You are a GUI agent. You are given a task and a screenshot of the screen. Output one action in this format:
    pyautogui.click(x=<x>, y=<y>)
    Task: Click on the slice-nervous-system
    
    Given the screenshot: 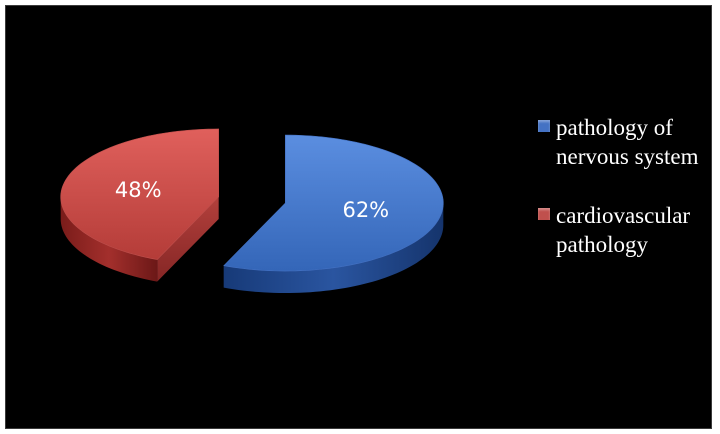 What is the action you would take?
    pyautogui.click(x=333, y=214)
    